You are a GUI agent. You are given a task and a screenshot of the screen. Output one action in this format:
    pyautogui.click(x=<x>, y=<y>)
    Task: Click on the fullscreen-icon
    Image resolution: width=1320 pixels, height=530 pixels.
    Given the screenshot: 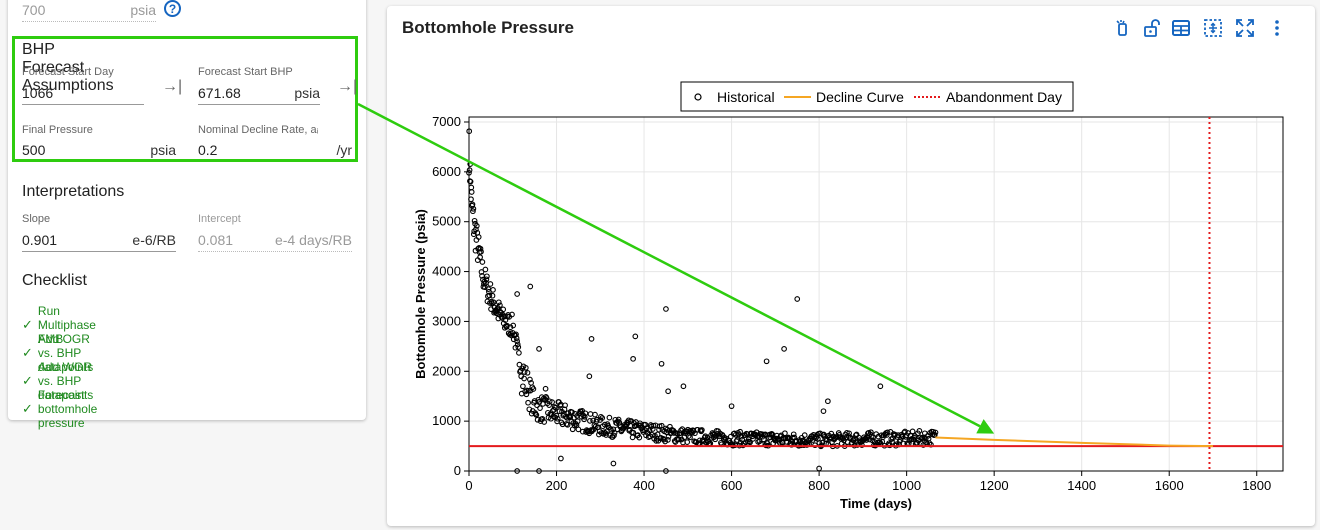 What is the action you would take?
    pyautogui.click(x=1245, y=28)
    